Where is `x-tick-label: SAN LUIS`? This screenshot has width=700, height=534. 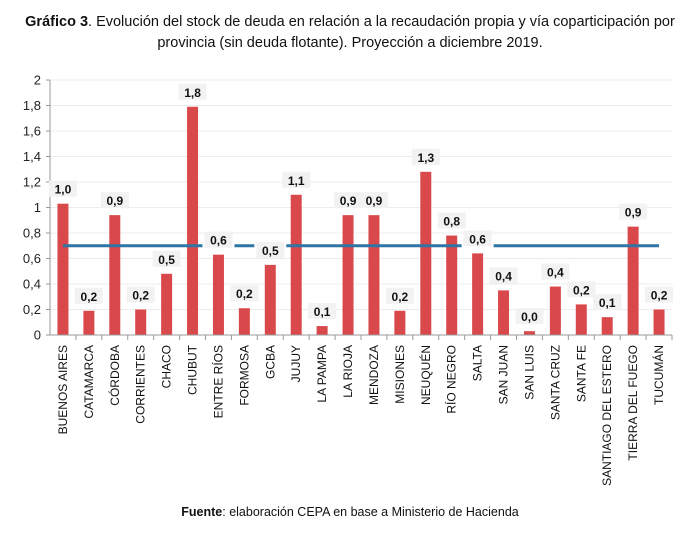 x-tick-label: SAN LUIS is located at coordinates (529, 372).